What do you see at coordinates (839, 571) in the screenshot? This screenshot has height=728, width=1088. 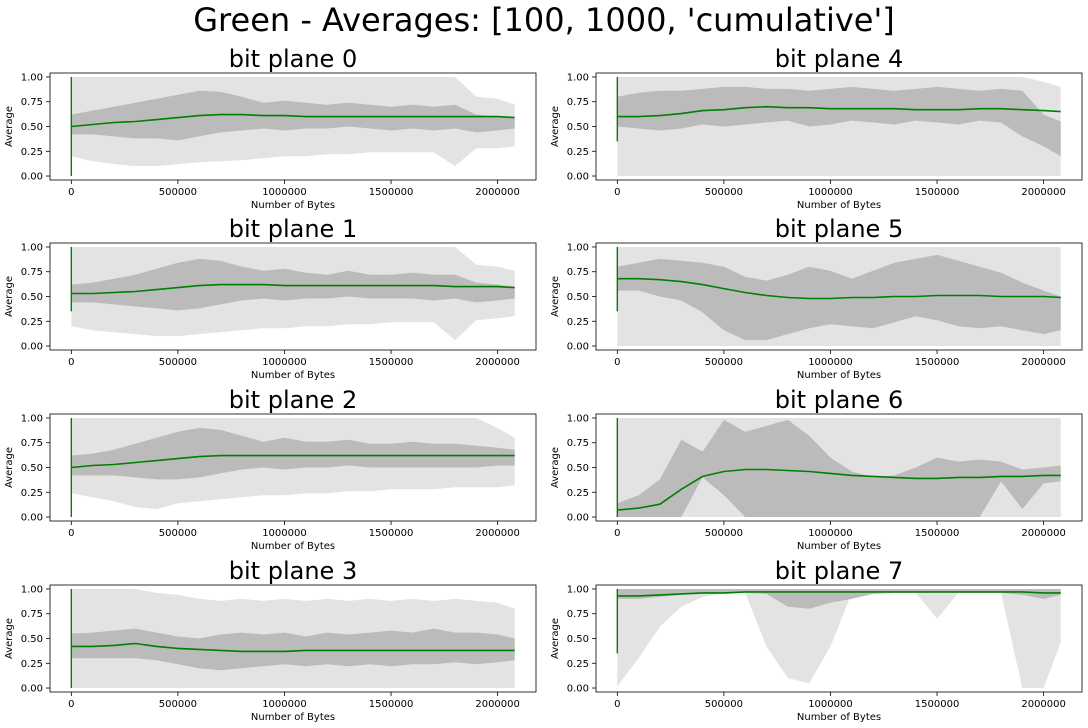 I see `subplot-title: bit plane 7` at bounding box center [839, 571].